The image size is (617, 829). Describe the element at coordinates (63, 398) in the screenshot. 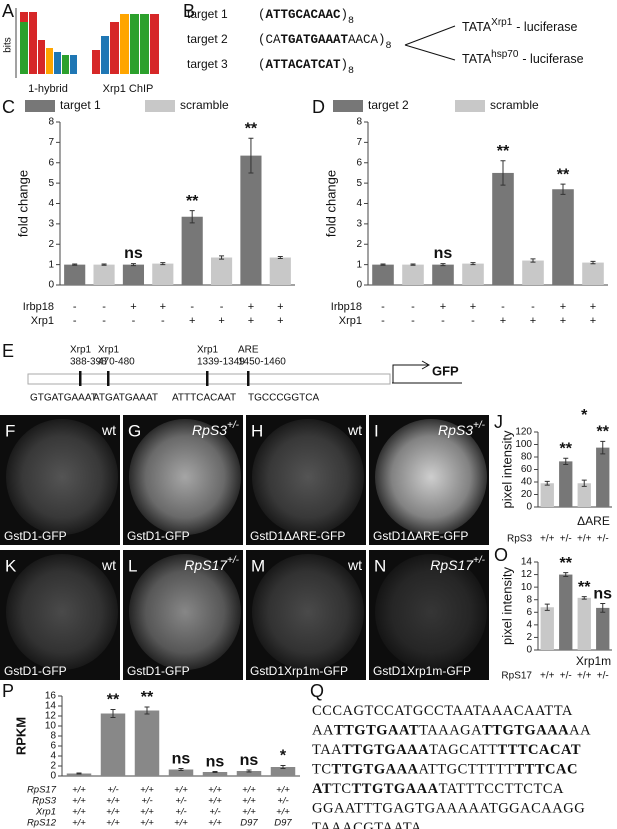

I see `site-sequence: GTGATGAAAT` at that location.